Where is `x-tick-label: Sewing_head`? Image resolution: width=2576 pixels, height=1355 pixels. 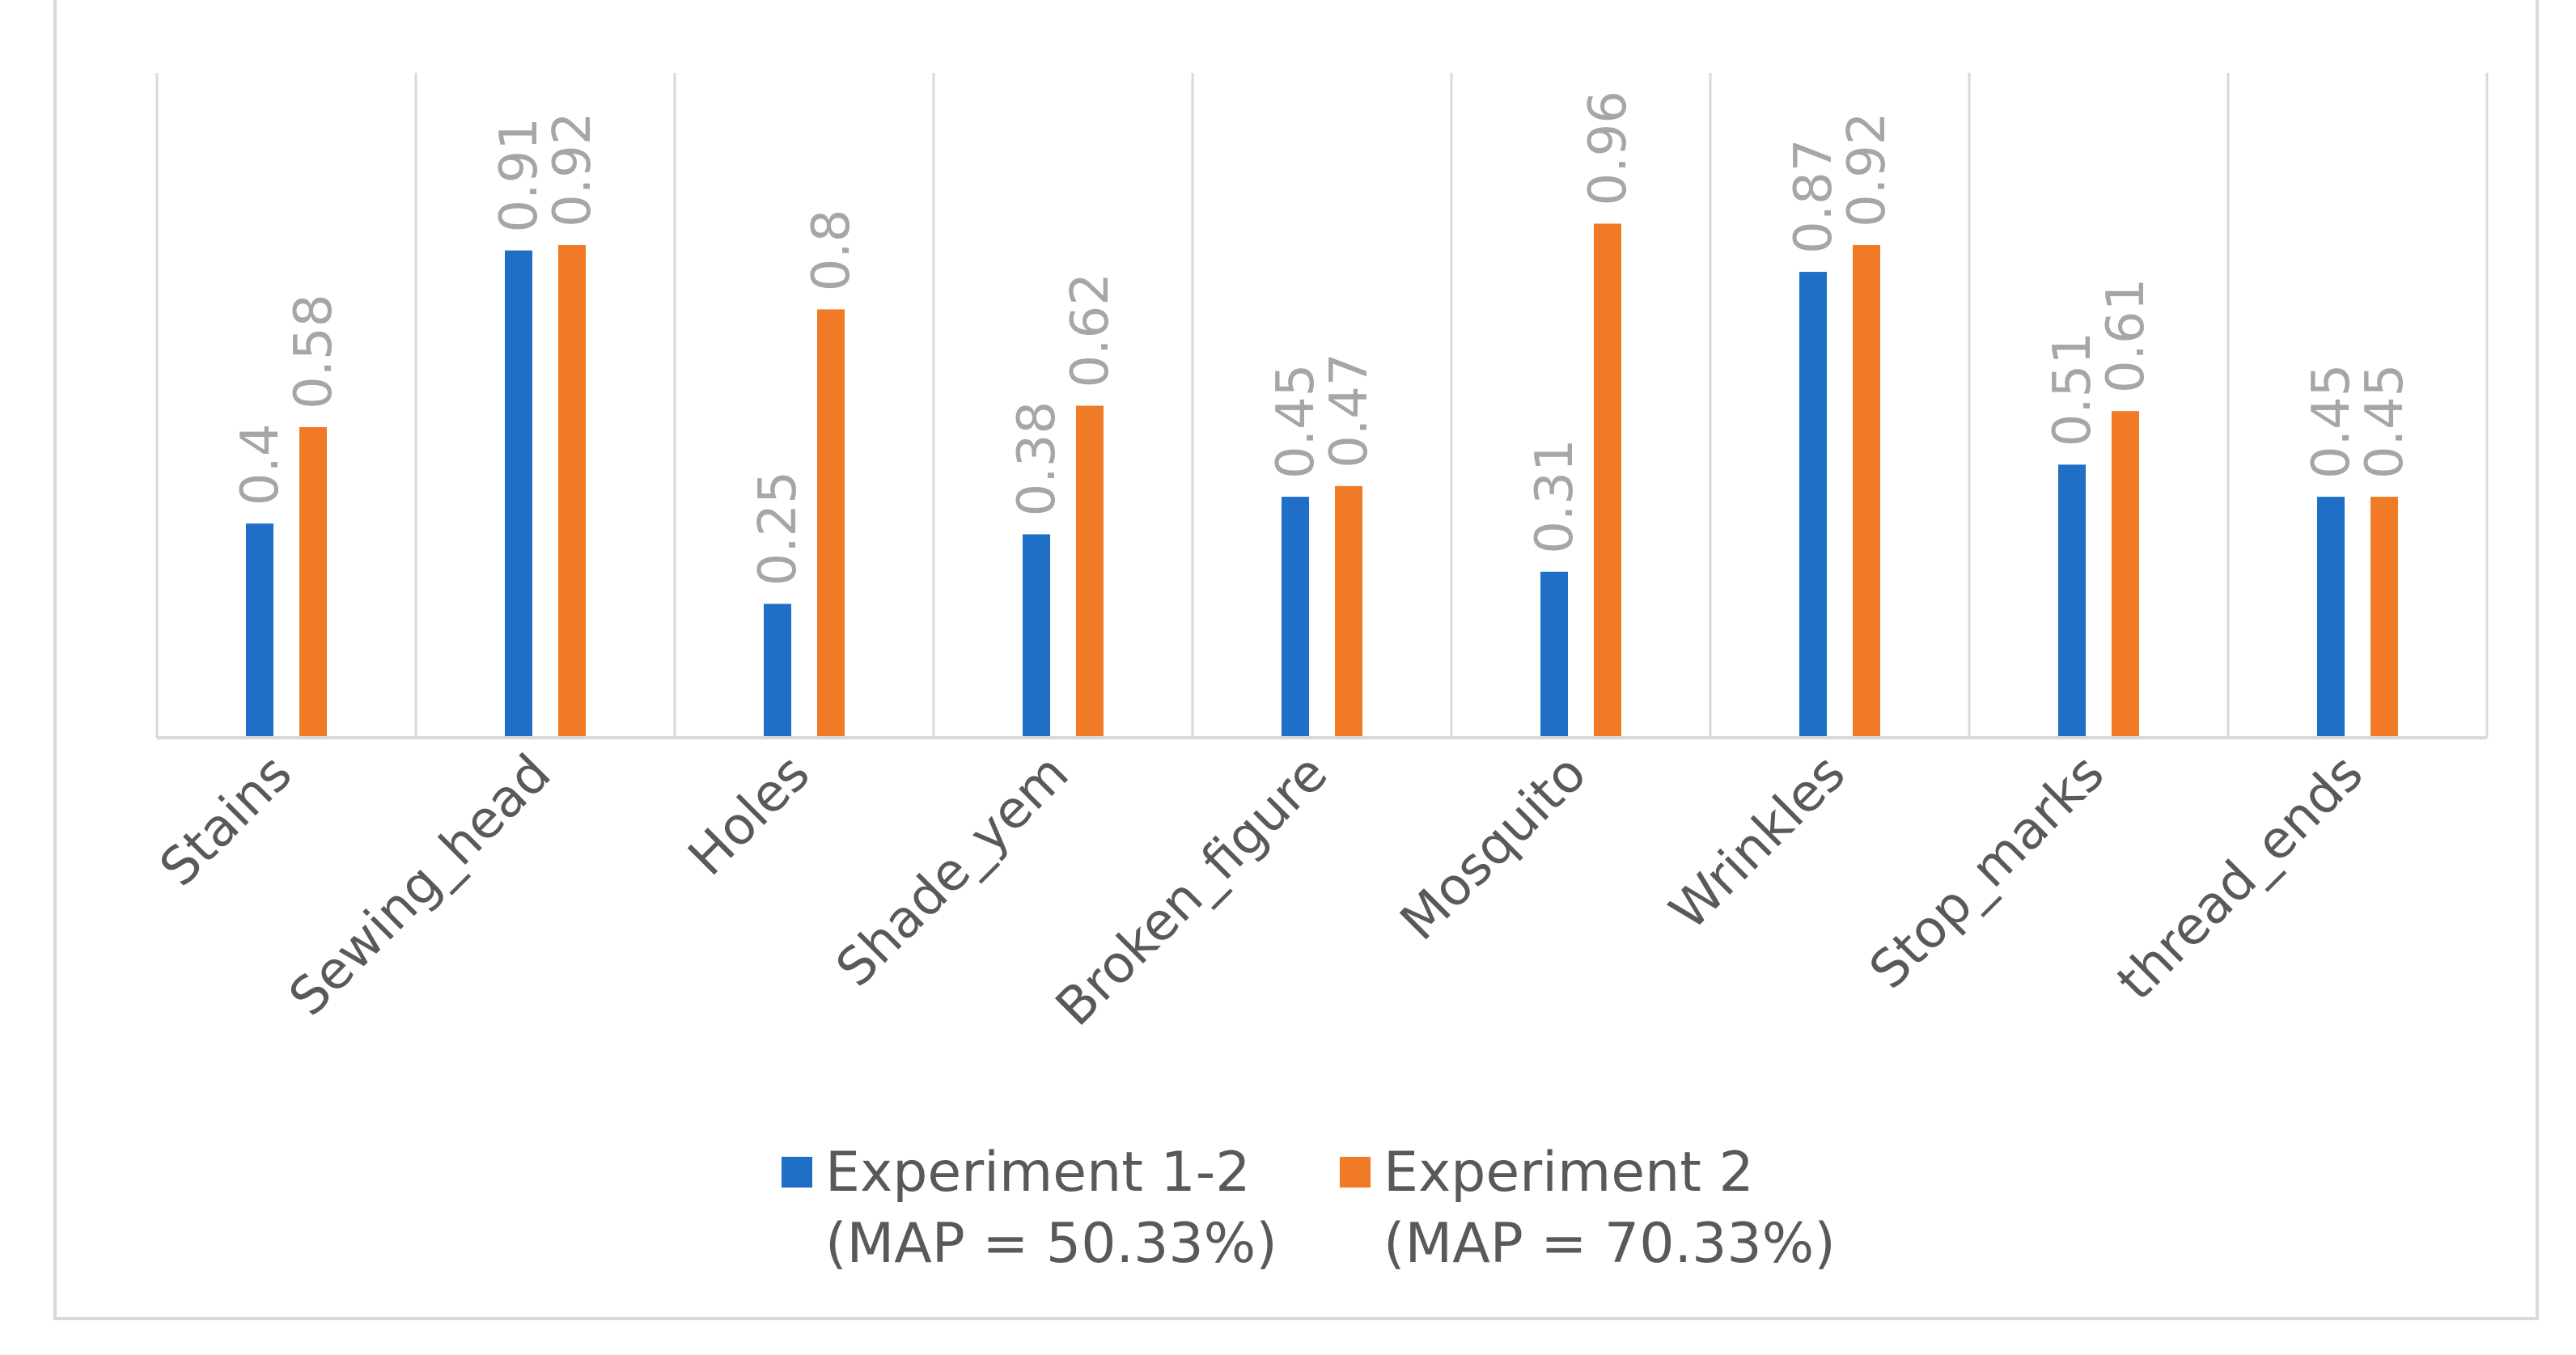
x-tick-label: Sewing_head is located at coordinates (420, 885).